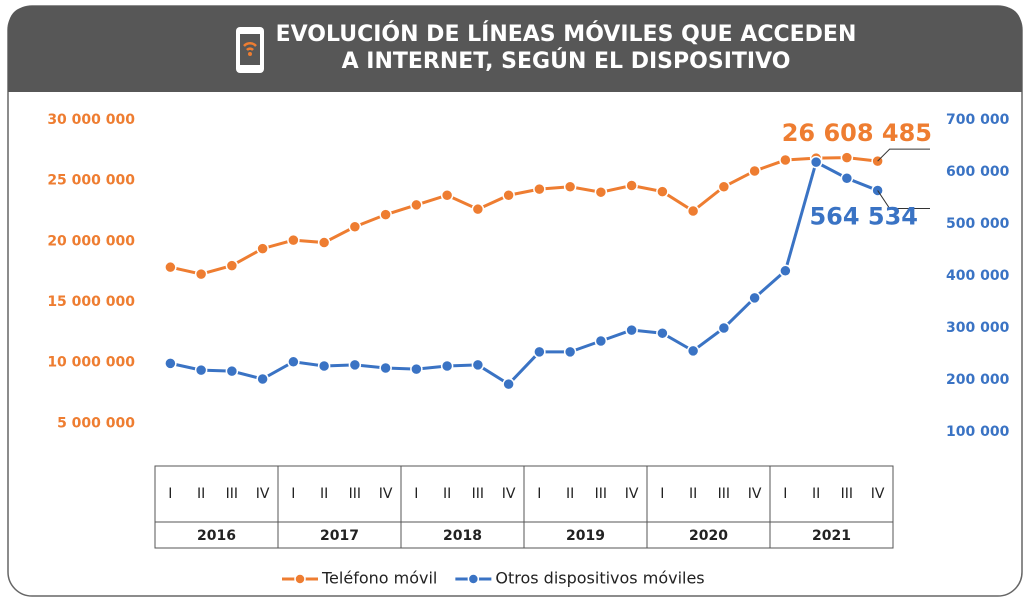 This screenshot has height=606, width=1030. What do you see at coordinates (978, 276) in the screenshot?
I see `y2-tick-label: 400 000` at bounding box center [978, 276].